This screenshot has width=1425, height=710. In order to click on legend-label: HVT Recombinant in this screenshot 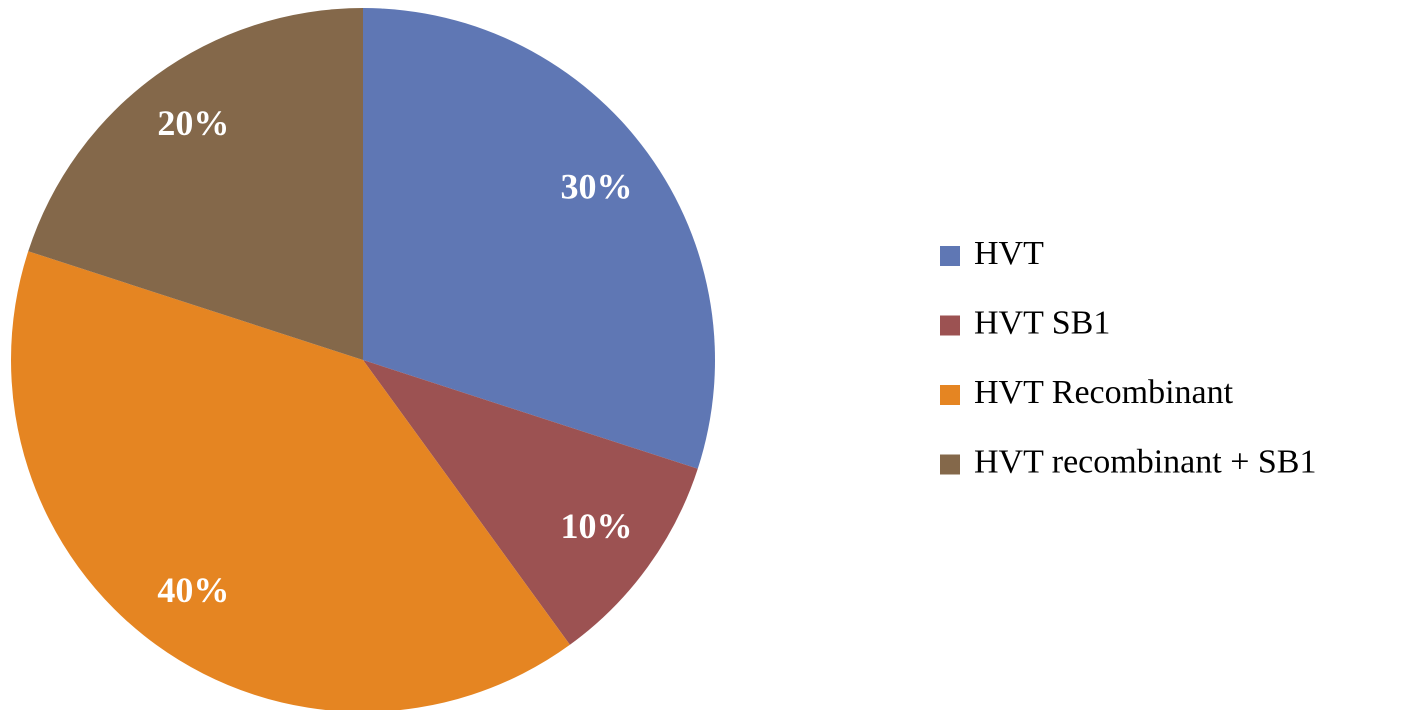, I will do `click(1104, 392)`.